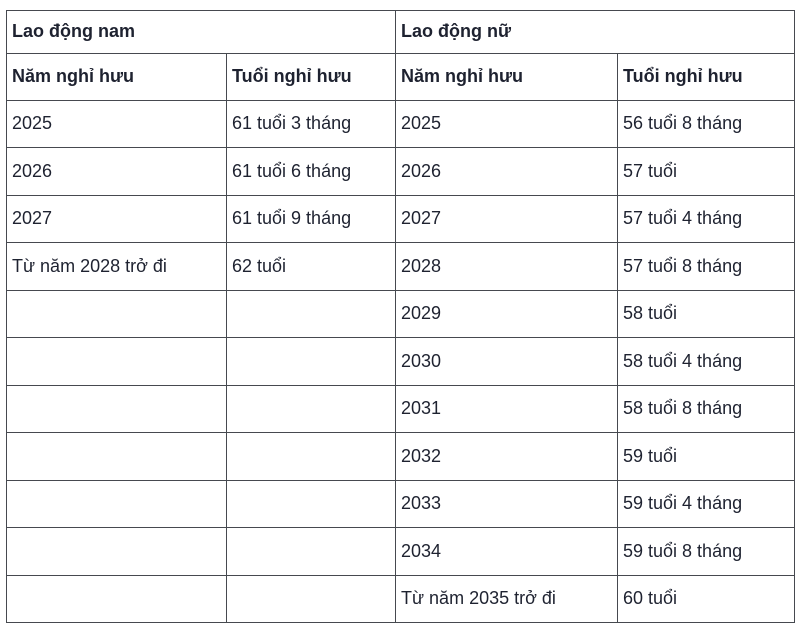 Image resolution: width=800 pixels, height=630 pixels. I want to click on cell-female-year: 2029, so click(506, 314).